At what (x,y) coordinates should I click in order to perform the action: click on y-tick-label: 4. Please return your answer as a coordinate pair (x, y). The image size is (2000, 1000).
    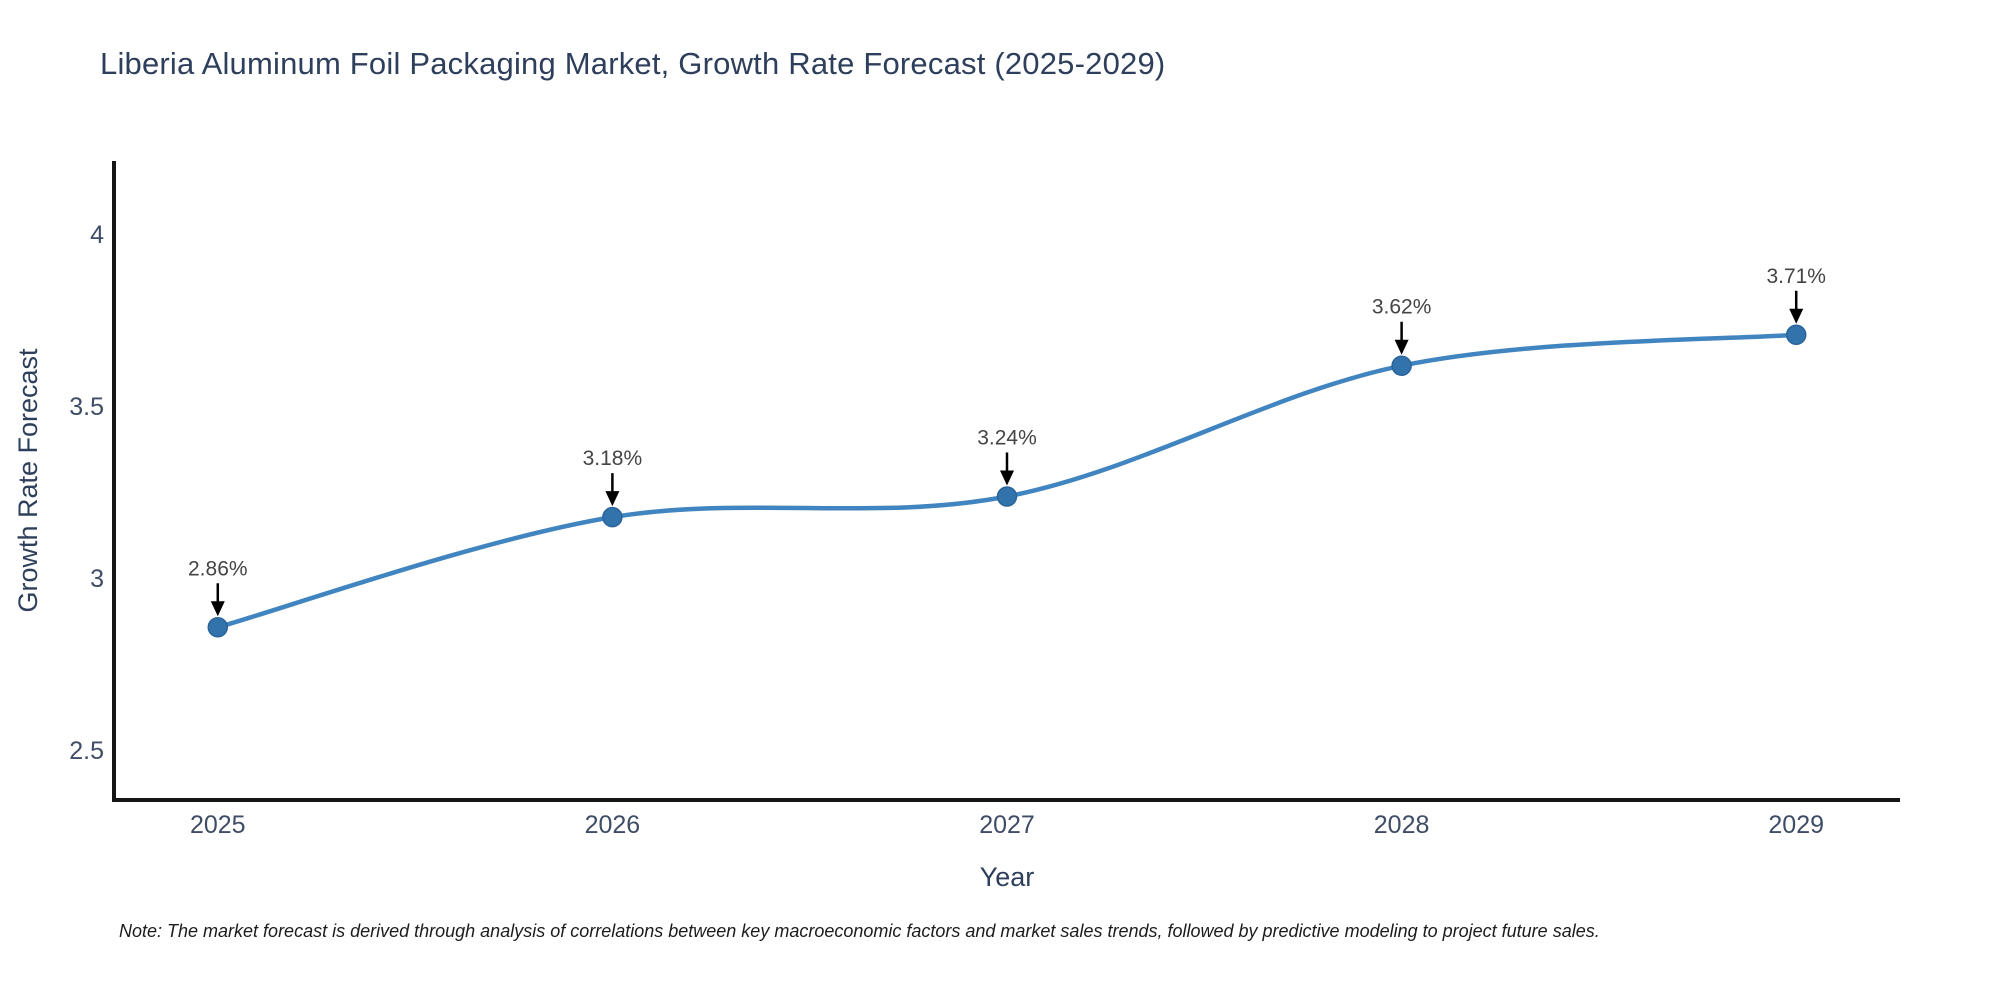
    Looking at the image, I should click on (97, 235).